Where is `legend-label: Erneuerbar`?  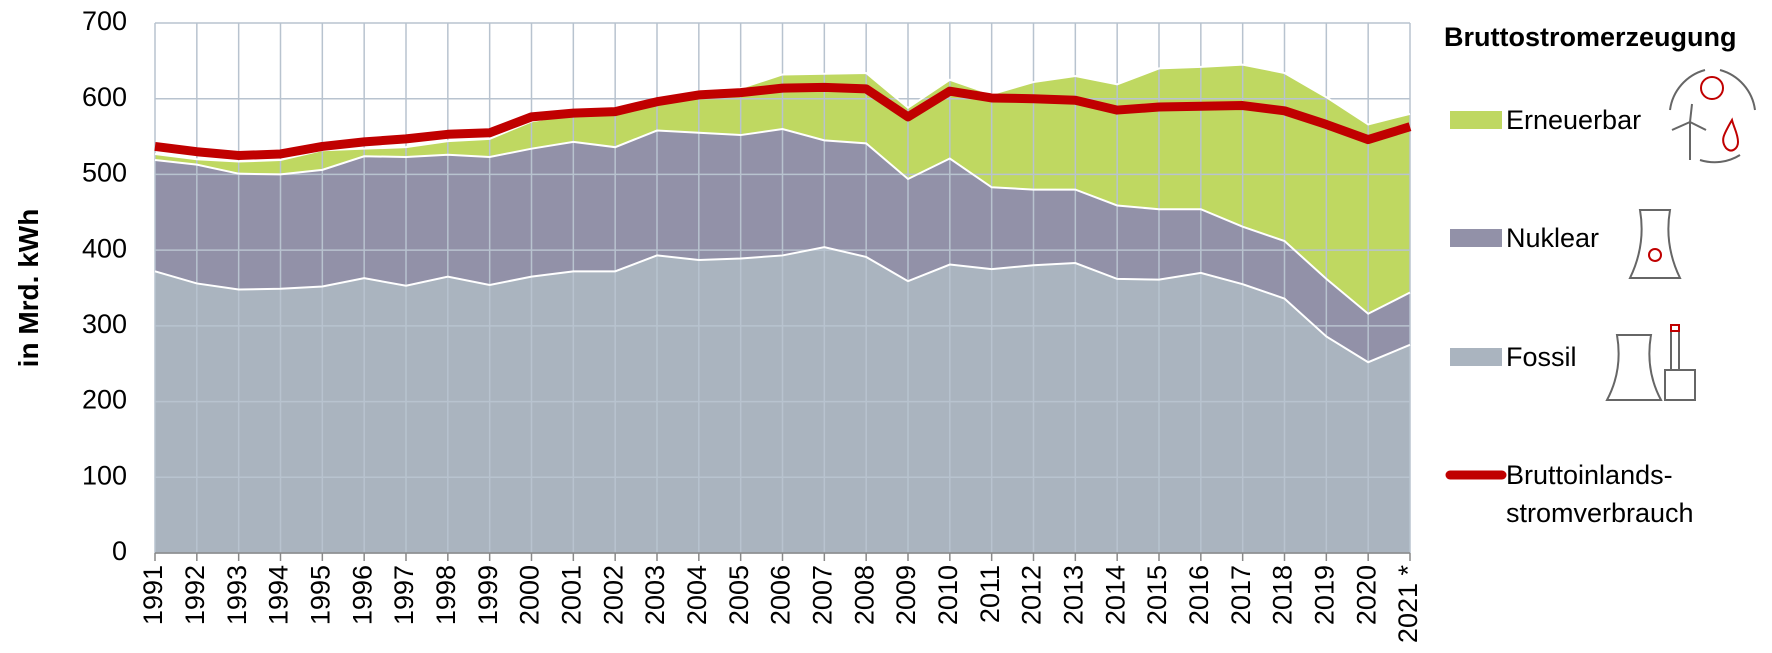 legend-label: Erneuerbar is located at coordinates (1574, 120).